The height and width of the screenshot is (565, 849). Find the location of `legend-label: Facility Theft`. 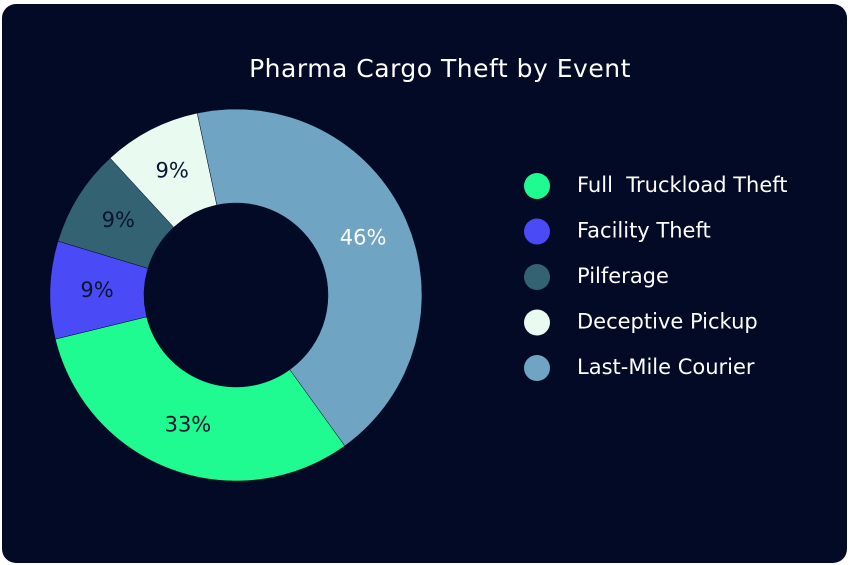

legend-label: Facility Theft is located at coordinates (644, 231).